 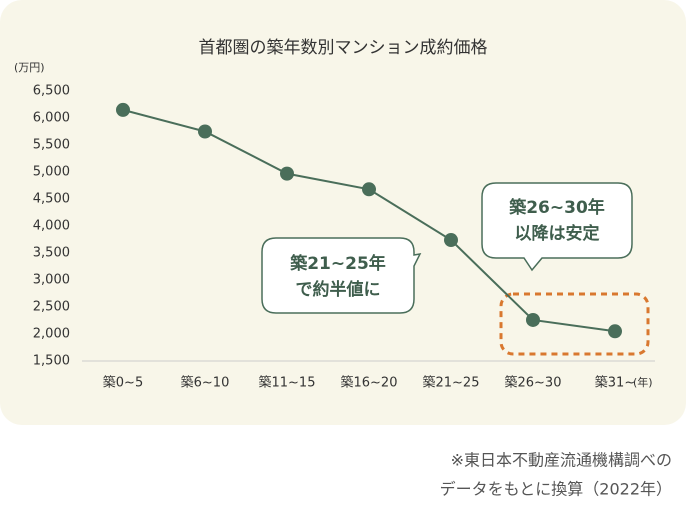 I want to click on y-tick-label: 3,500, so click(x=51, y=253).